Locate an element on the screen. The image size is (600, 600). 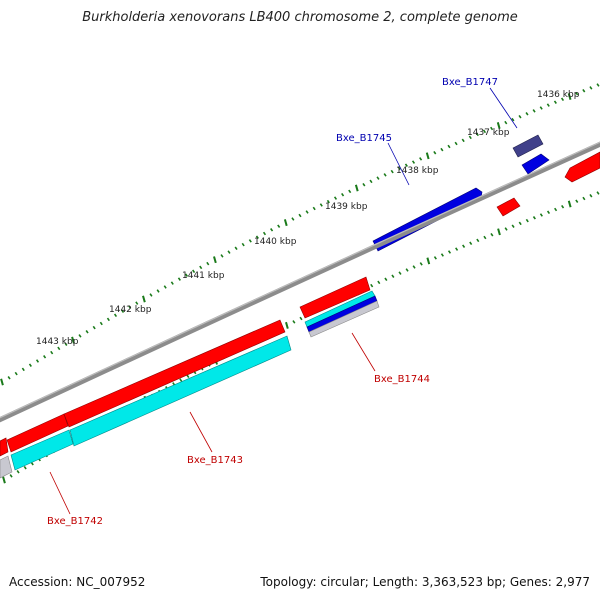
scale-label: 1437 kbp is located at coordinates (488, 133).